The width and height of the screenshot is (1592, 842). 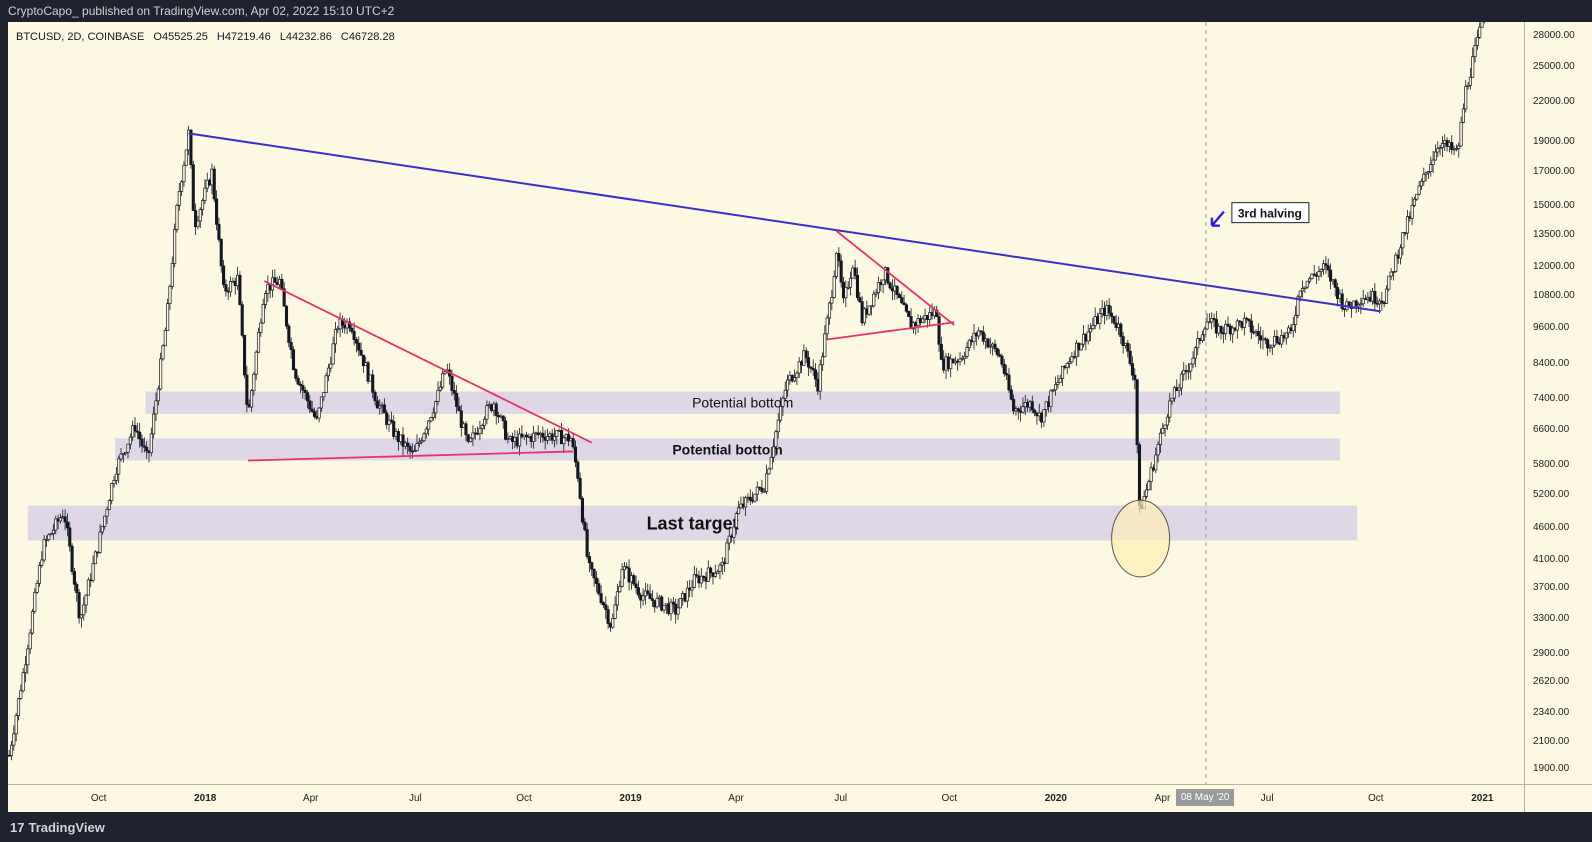 What do you see at coordinates (57, 827) in the screenshot?
I see `tradingview-logo: 17 TradingView` at bounding box center [57, 827].